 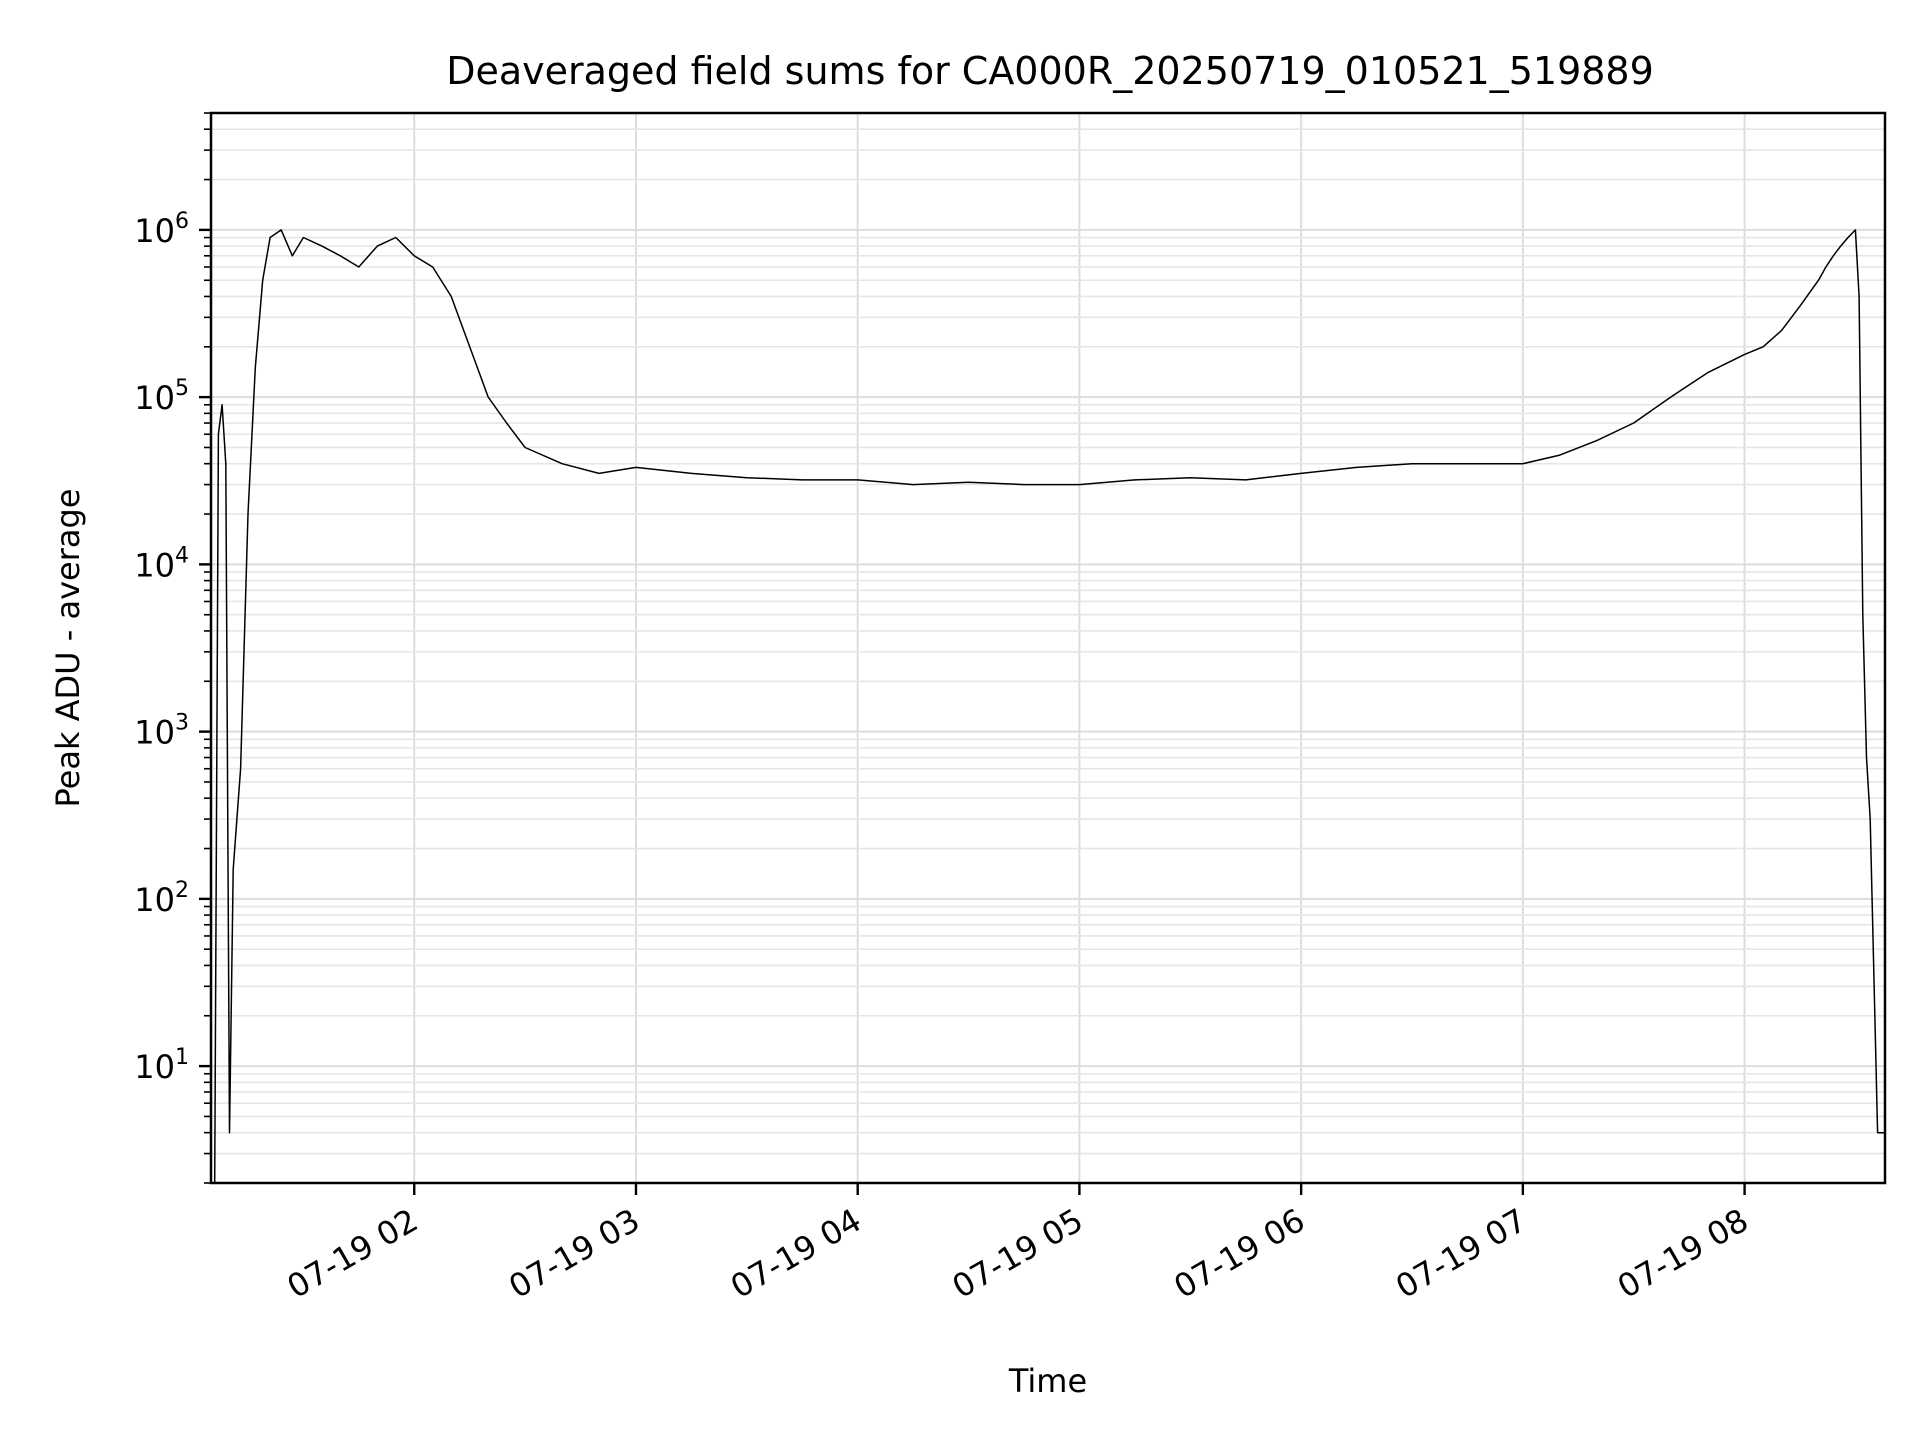 What do you see at coordinates (1461, 1253) in the screenshot?
I see `x-tick-label: 07-19 07` at bounding box center [1461, 1253].